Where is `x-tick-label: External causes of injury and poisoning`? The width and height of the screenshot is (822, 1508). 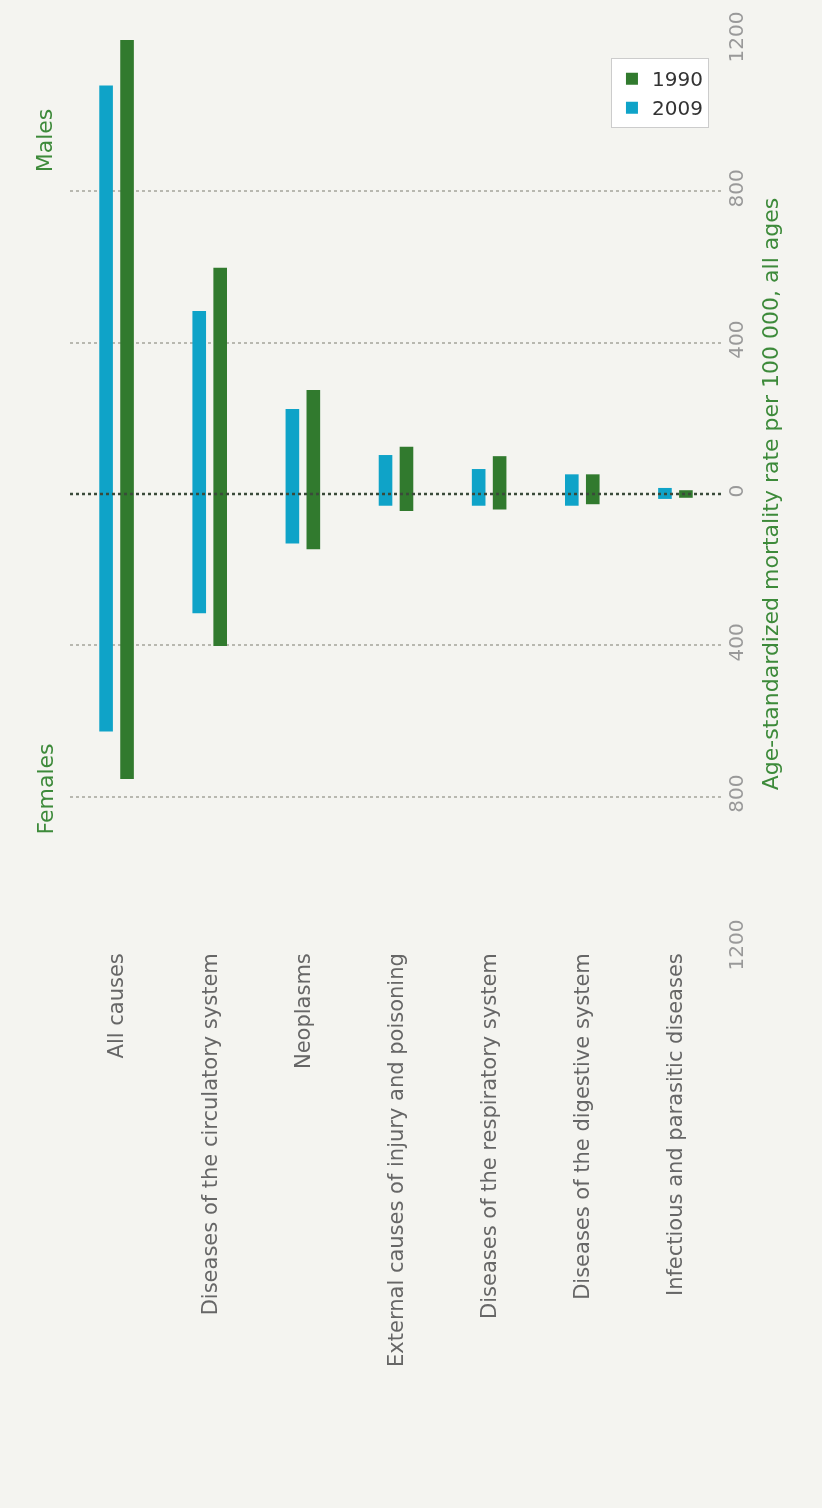
x-tick-label: External causes of injury and poisoning is located at coordinates (395, 1160).